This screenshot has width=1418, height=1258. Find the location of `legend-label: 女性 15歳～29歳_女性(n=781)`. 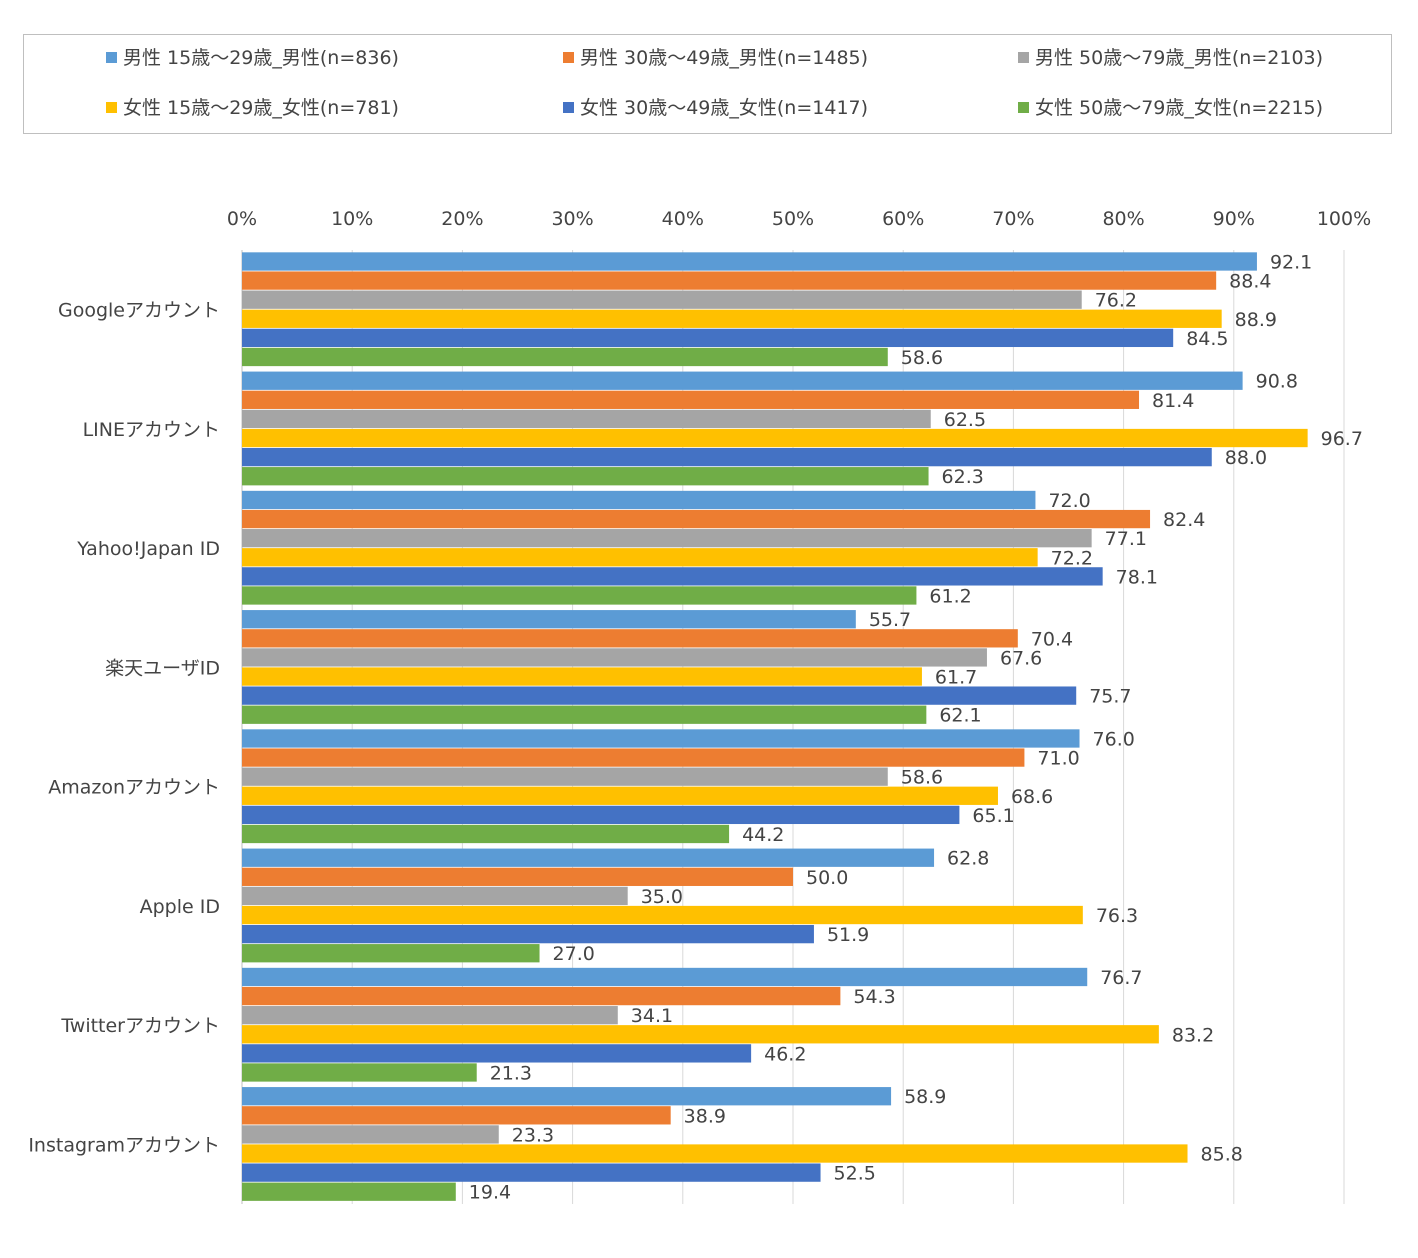

legend-label: 女性 15歳～29歳_女性(n=781) is located at coordinates (261, 108).